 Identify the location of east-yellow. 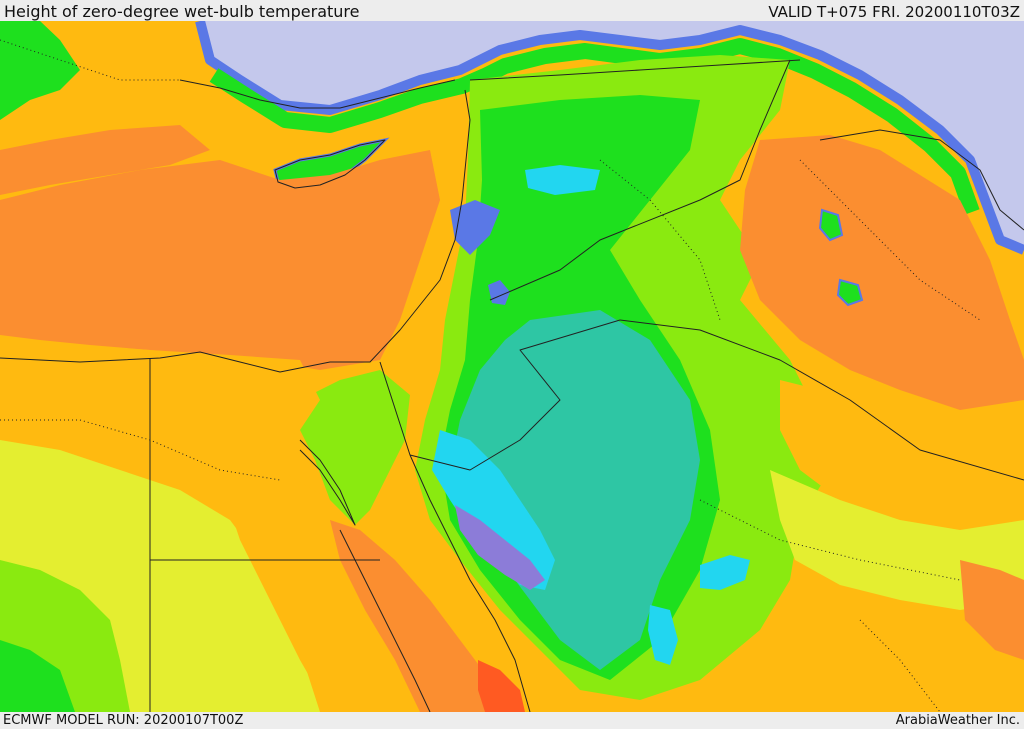
(897, 540).